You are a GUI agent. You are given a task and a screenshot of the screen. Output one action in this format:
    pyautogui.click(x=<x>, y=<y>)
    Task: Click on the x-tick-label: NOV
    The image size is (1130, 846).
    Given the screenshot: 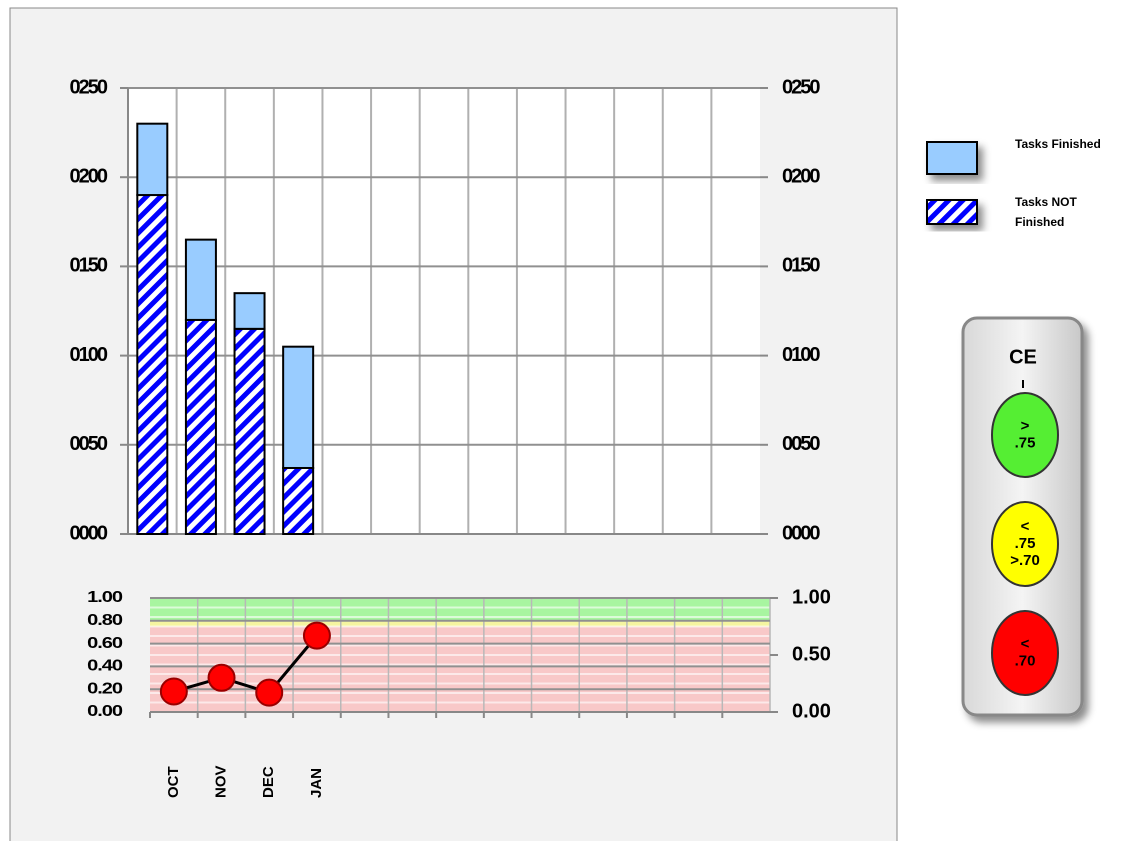 What is the action you would take?
    pyautogui.click(x=221, y=781)
    